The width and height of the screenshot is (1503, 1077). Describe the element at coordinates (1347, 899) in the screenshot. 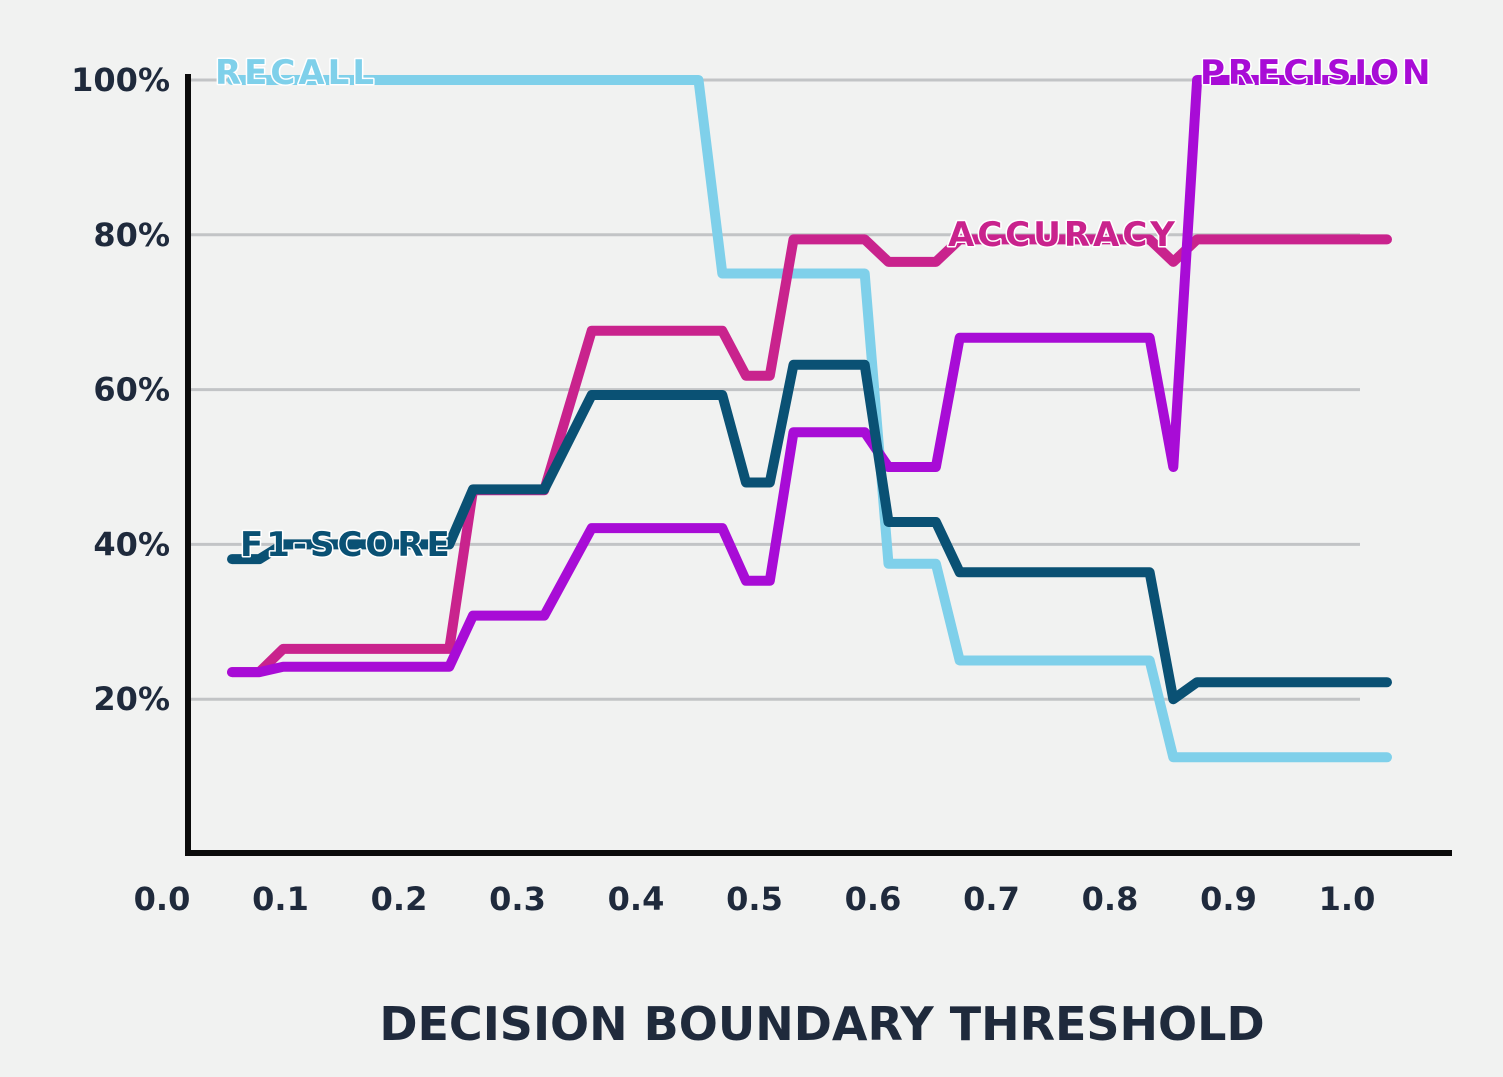

I see `x-tick-label: 1.0` at that location.